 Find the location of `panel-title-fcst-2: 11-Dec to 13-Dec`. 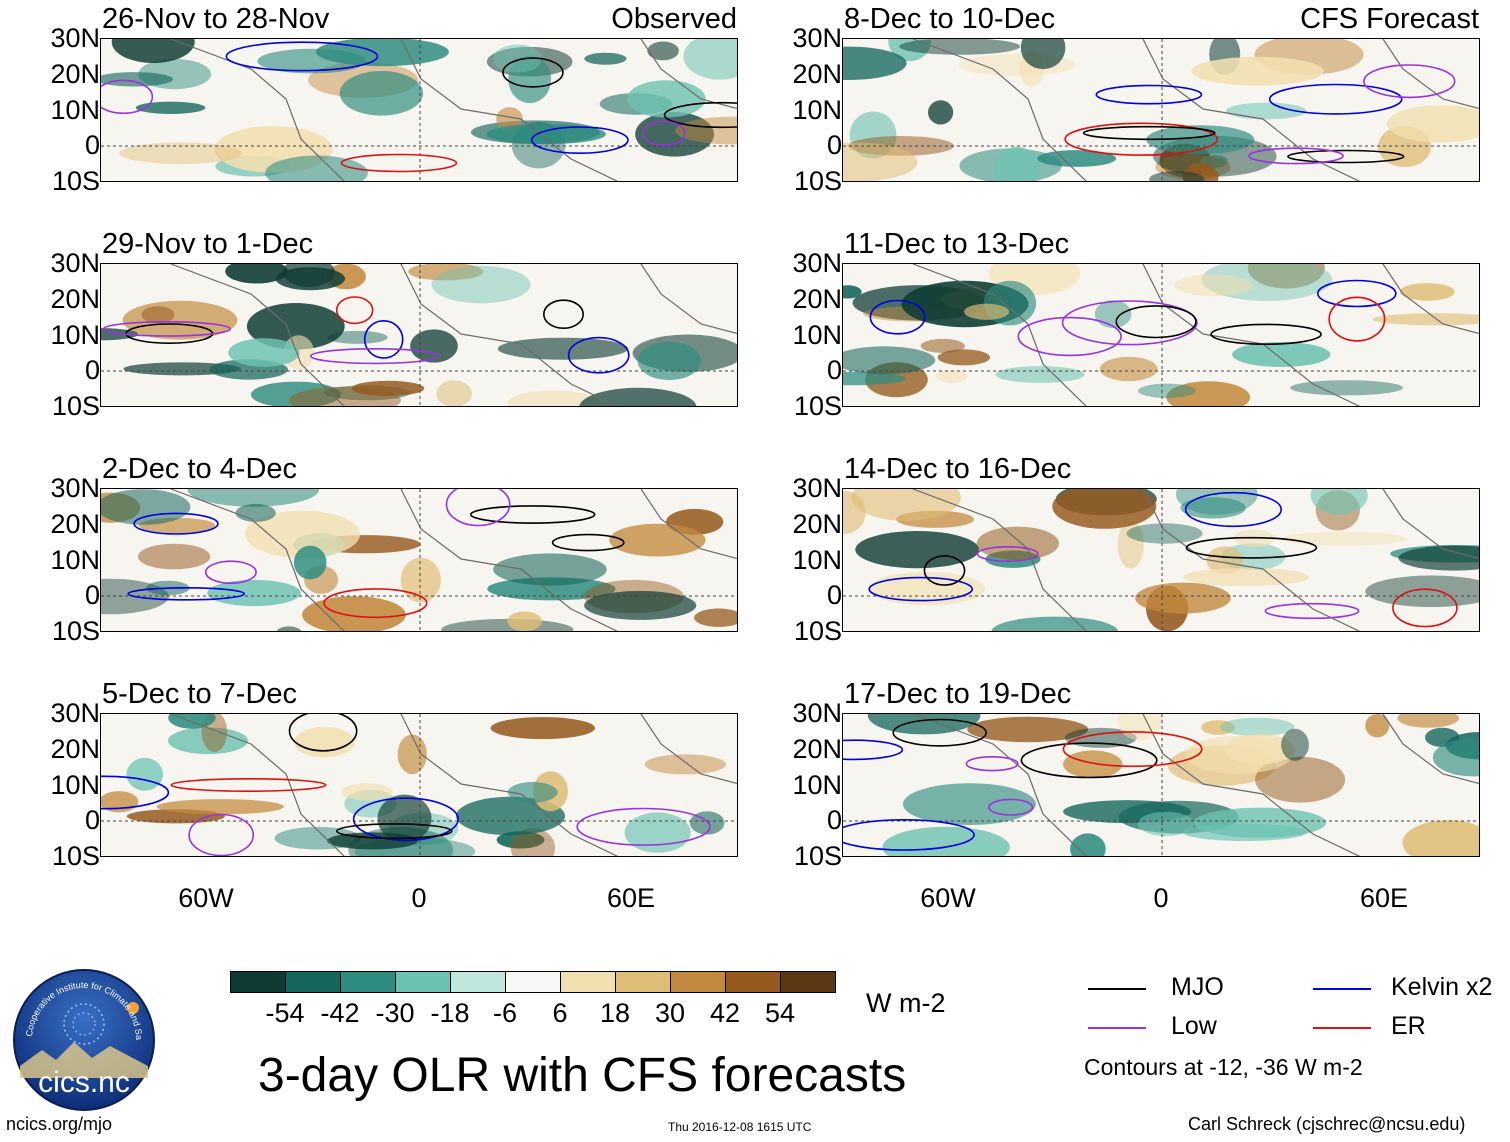

panel-title-fcst-2: 11-Dec to 13-Dec is located at coordinates (957, 244).